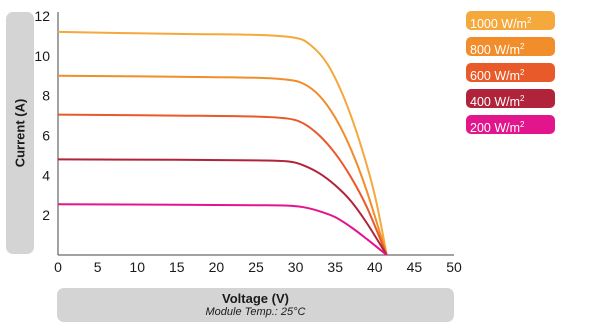  I want to click on x-tick-label: 40, so click(375, 267).